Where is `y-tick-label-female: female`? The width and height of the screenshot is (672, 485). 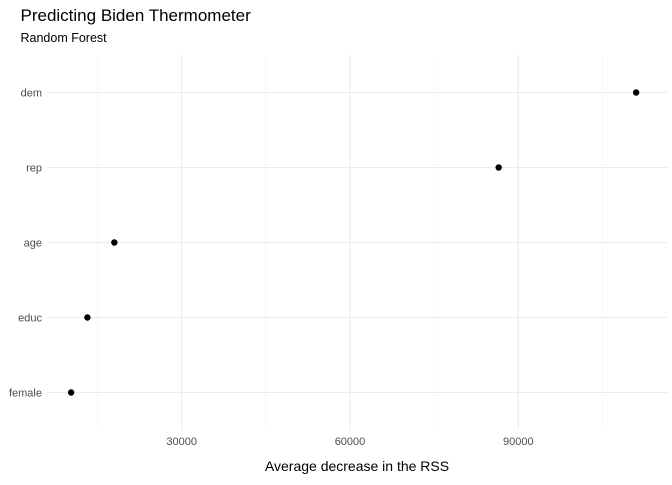 y-tick-label-female: female is located at coordinates (25, 394).